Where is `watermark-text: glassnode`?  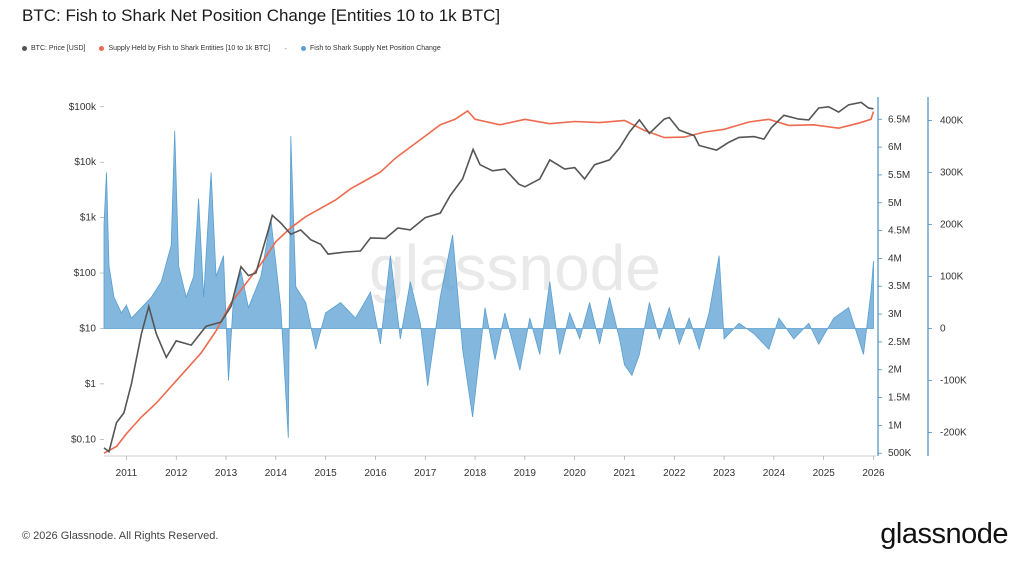
watermark-text: glassnode is located at coordinates (515, 268).